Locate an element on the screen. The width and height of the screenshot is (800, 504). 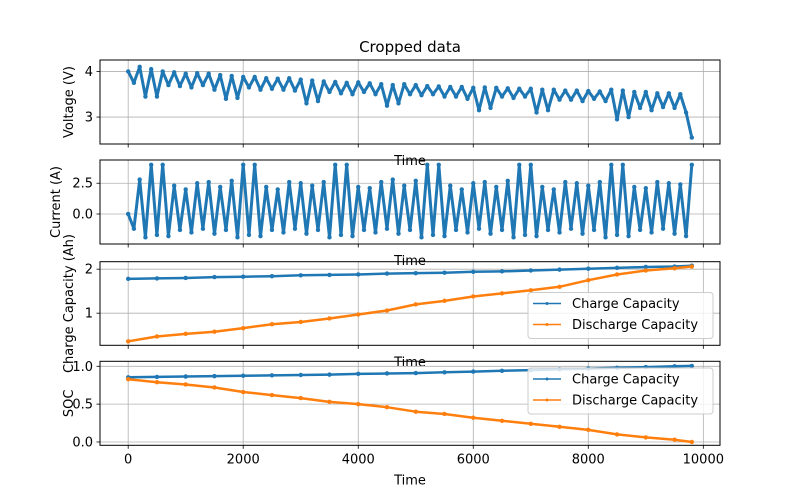
x-tick-label: 8000 is located at coordinates (588, 459).